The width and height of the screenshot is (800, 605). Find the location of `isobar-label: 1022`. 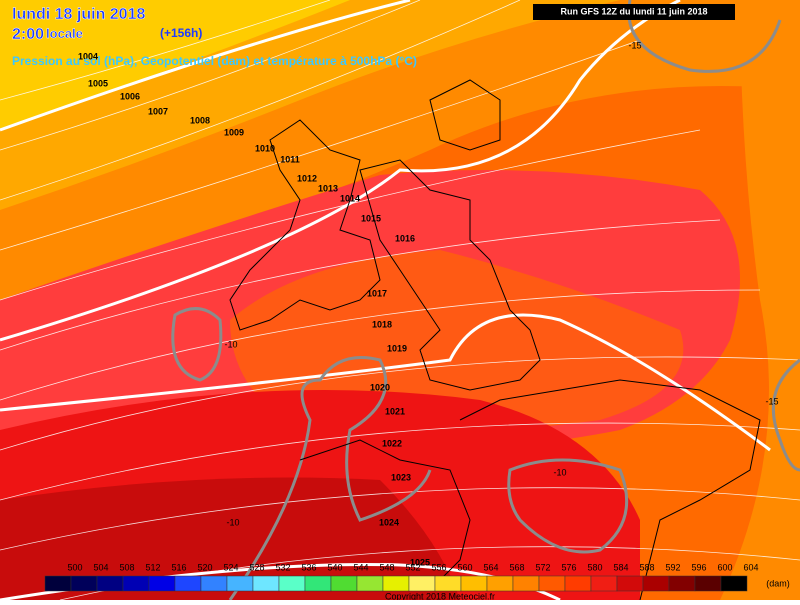

isobar-label: 1022 is located at coordinates (392, 443).